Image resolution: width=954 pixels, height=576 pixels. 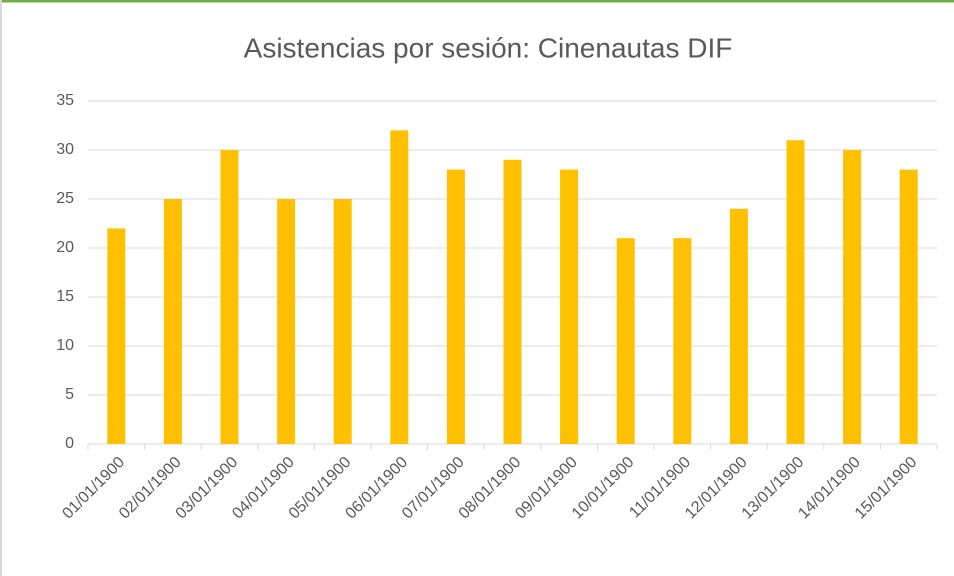 I want to click on y-tick-label: 20, so click(x=65, y=247).